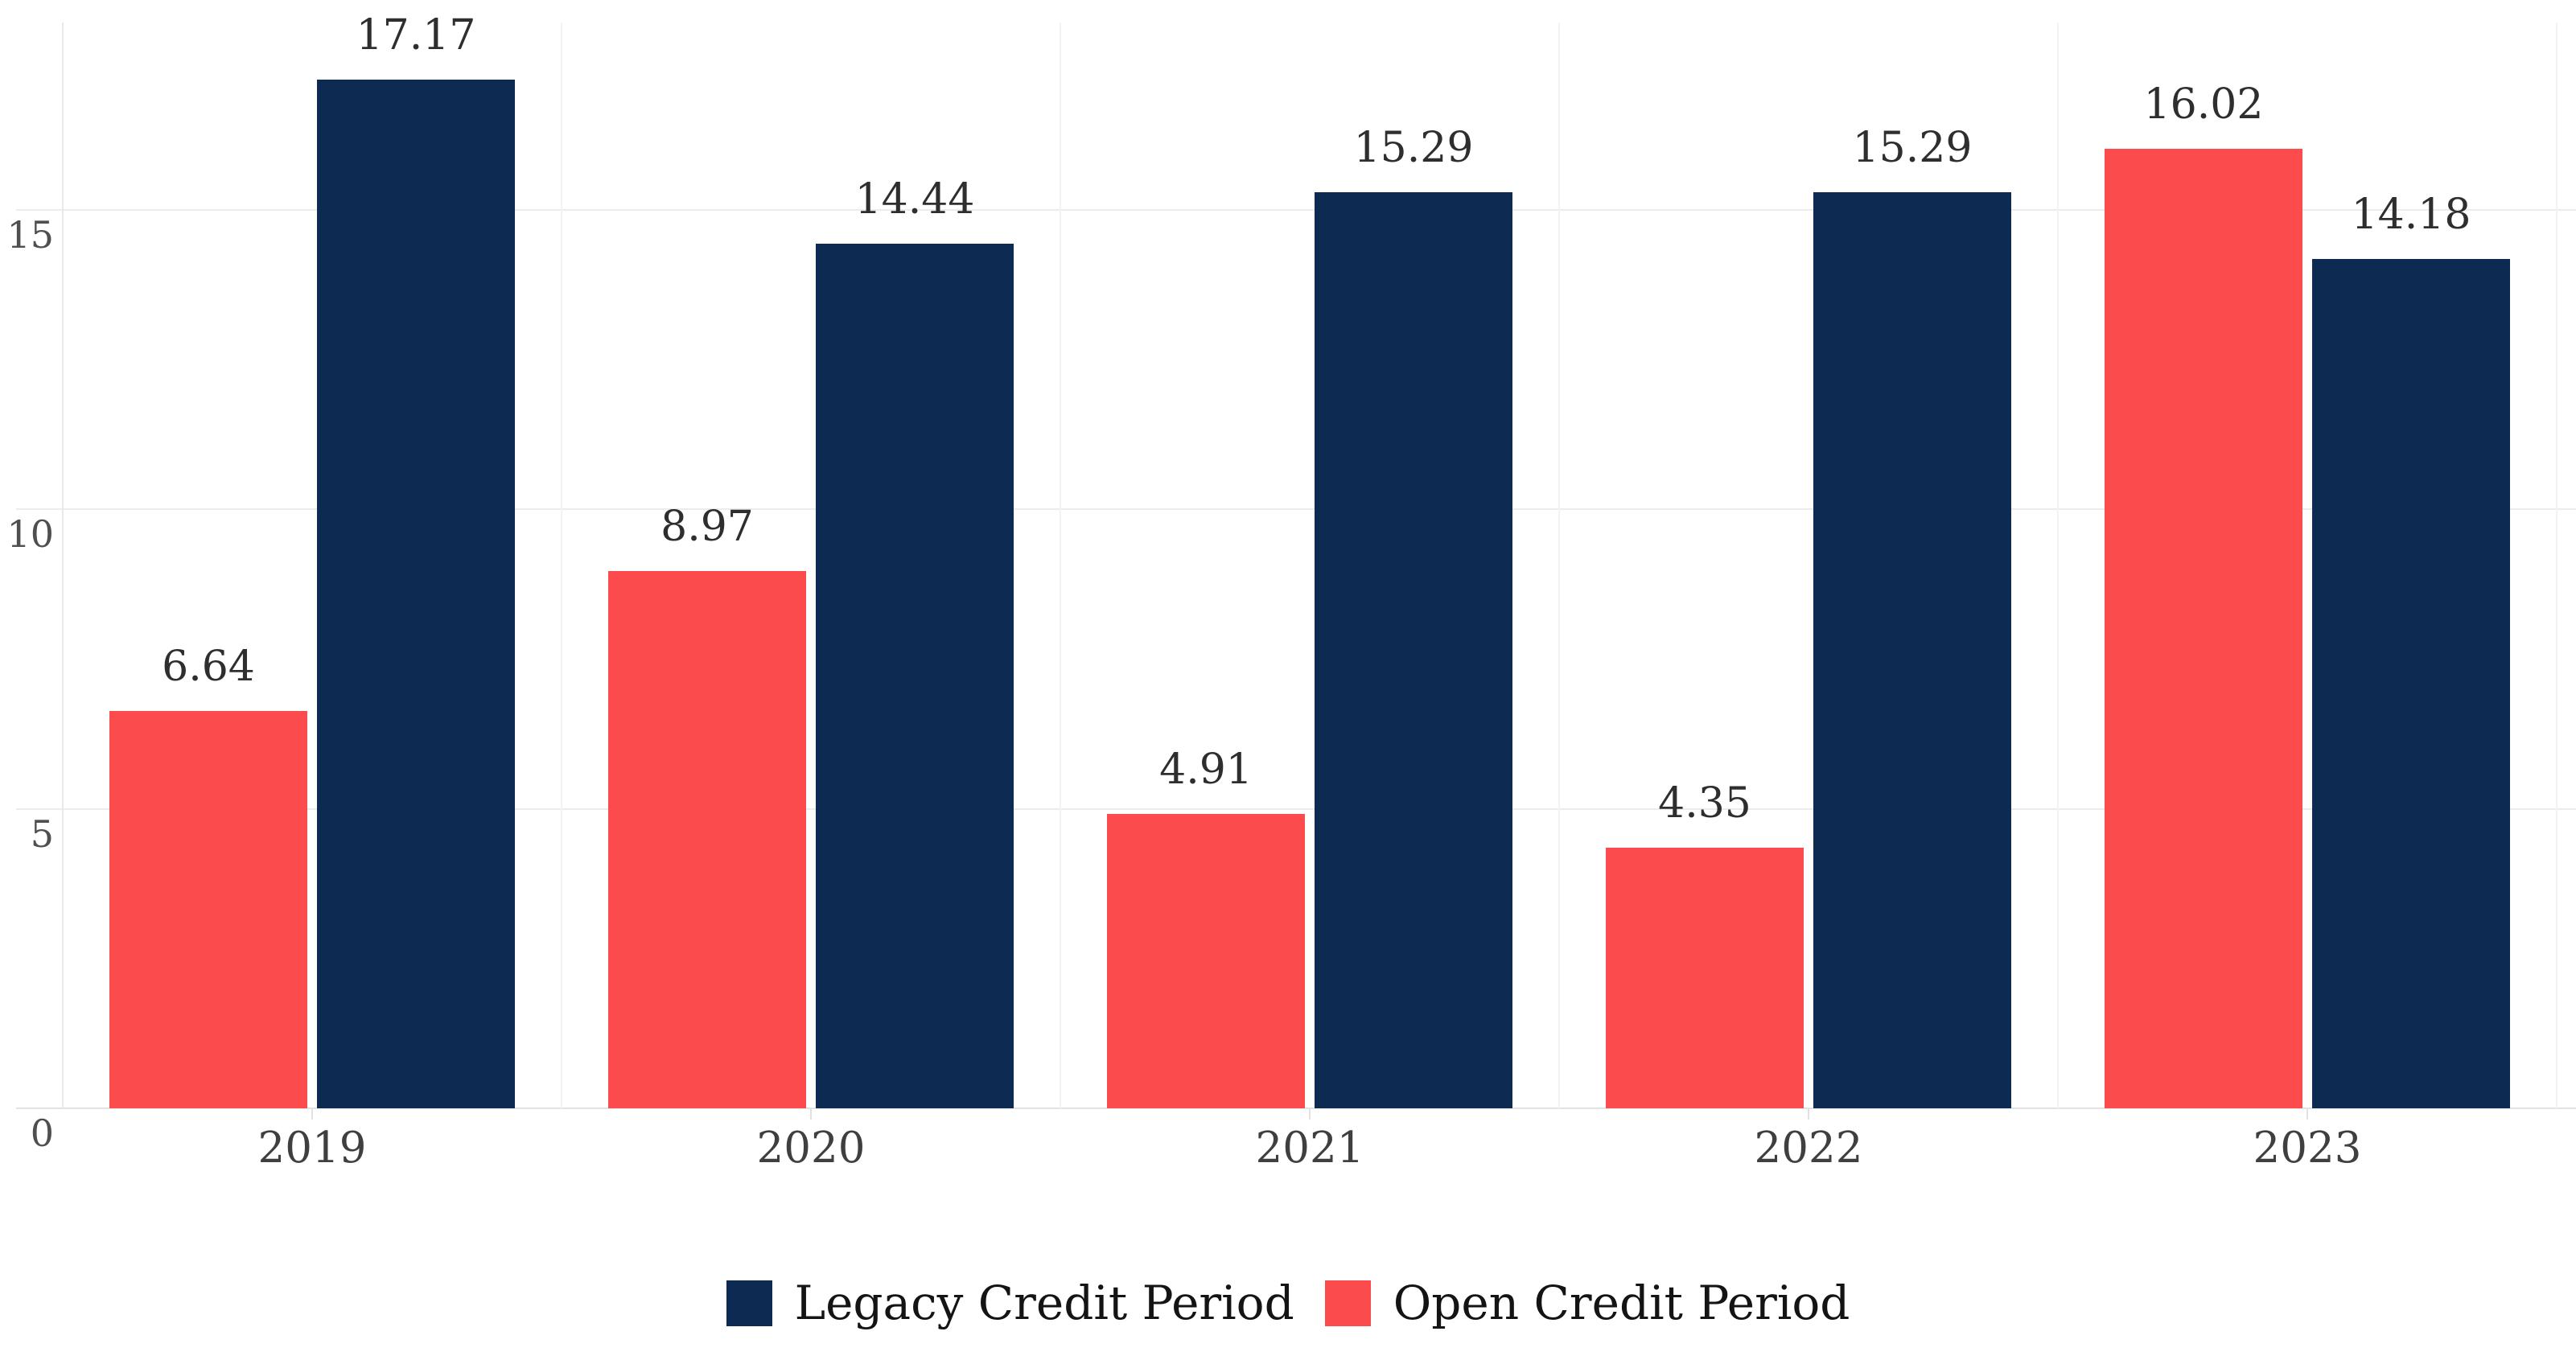 Image resolution: width=2576 pixels, height=1356 pixels. I want to click on bar-legacy-credit-period-2019, so click(416, 594).